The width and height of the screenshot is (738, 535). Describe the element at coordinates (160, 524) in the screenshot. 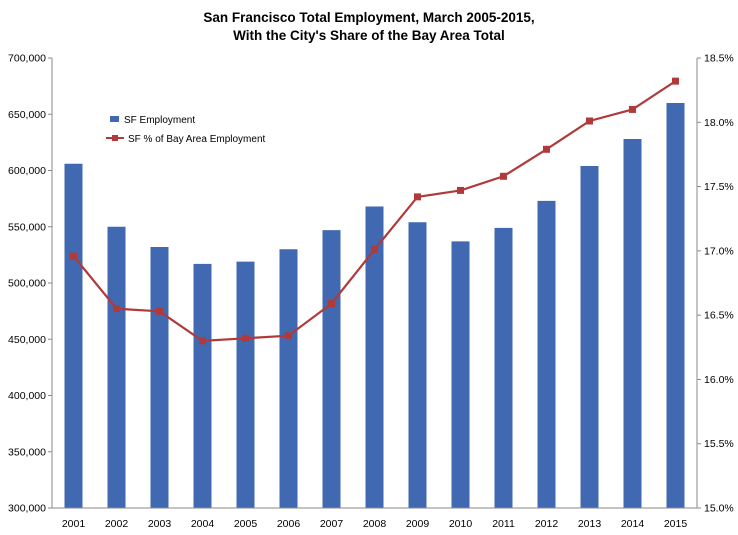

I see `x-axis-tick-label: 2003` at that location.